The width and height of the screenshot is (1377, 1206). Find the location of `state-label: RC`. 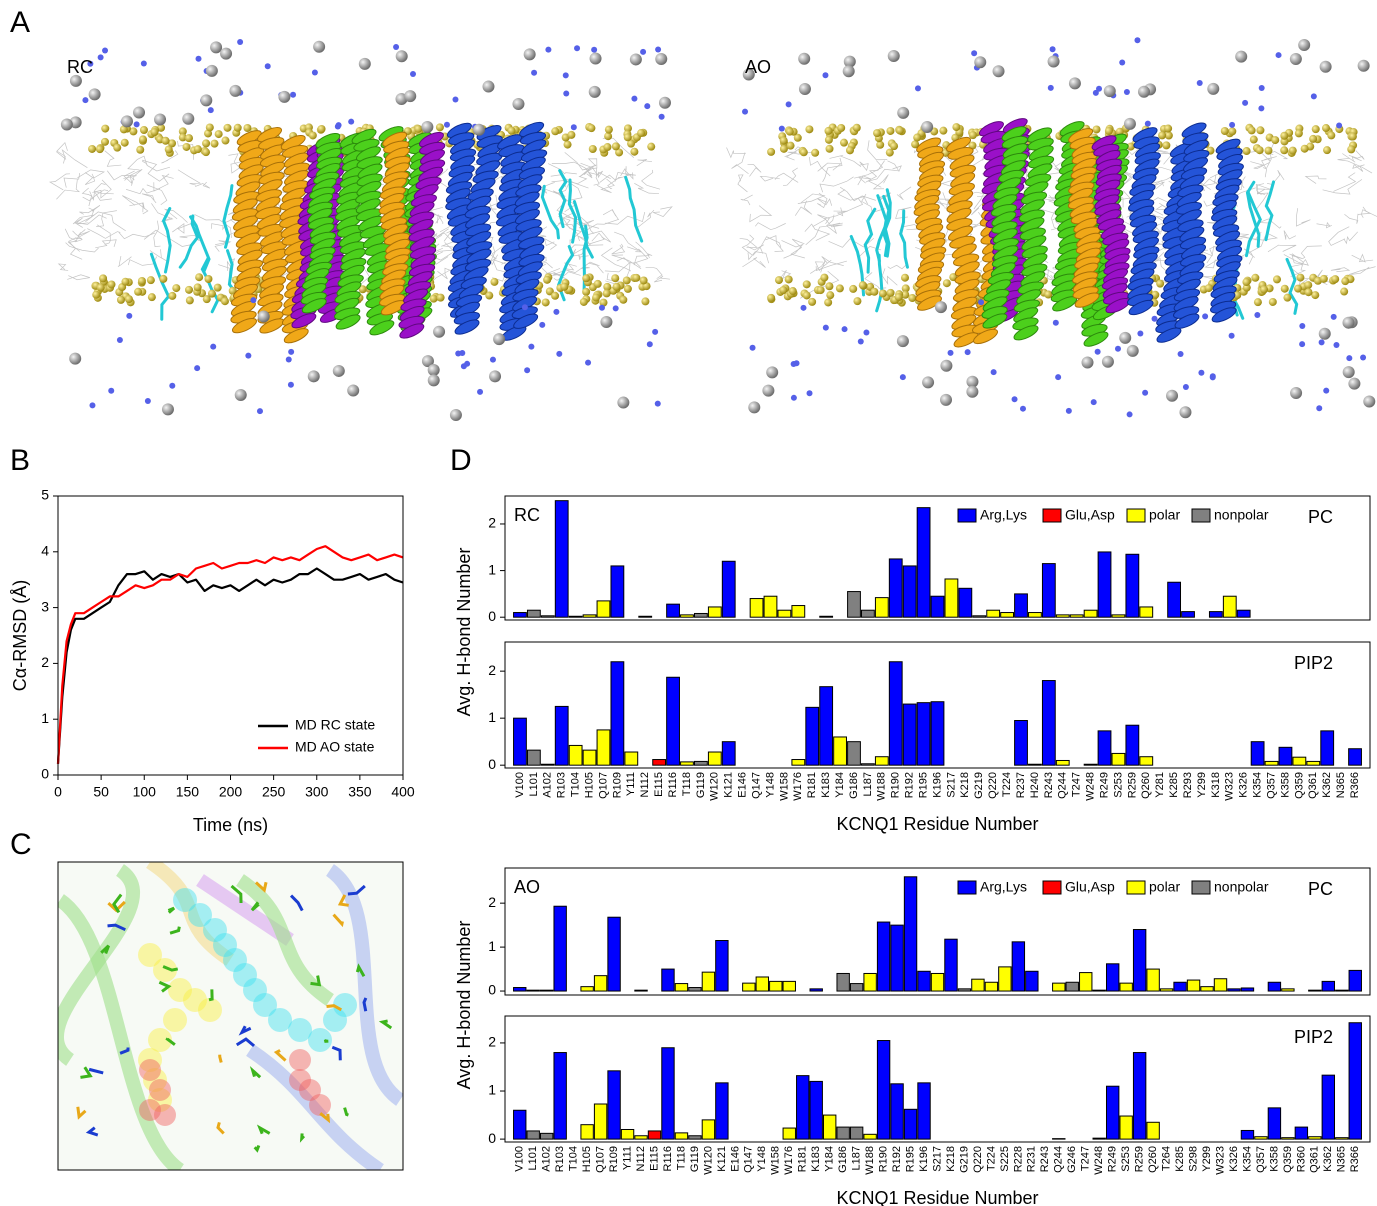

state-label: RC is located at coordinates (527, 515).